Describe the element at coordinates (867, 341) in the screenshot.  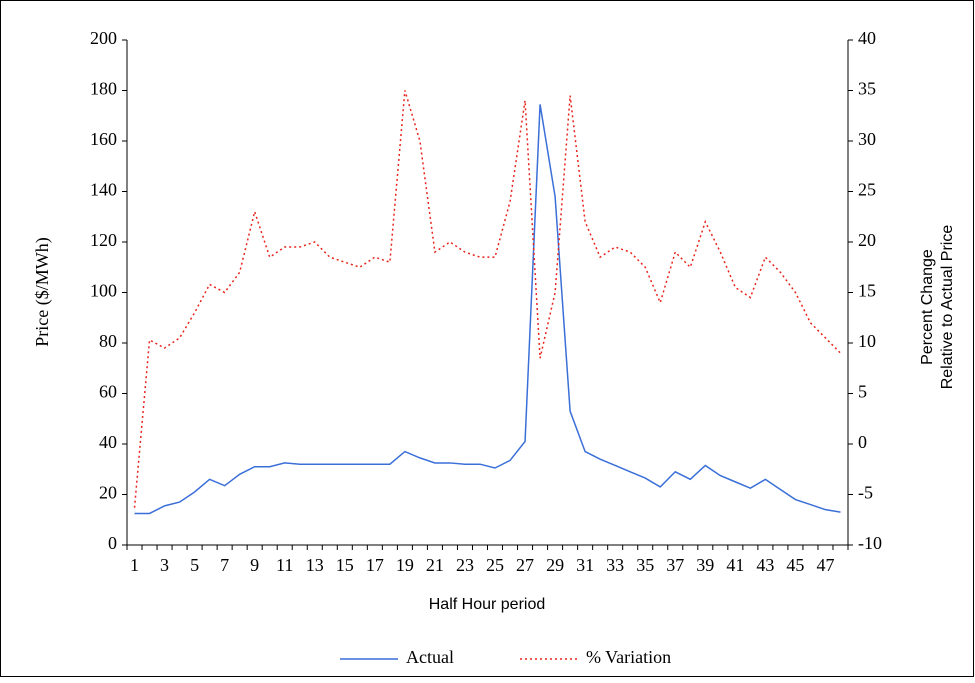
I see `y2-tick-label: 10` at that location.